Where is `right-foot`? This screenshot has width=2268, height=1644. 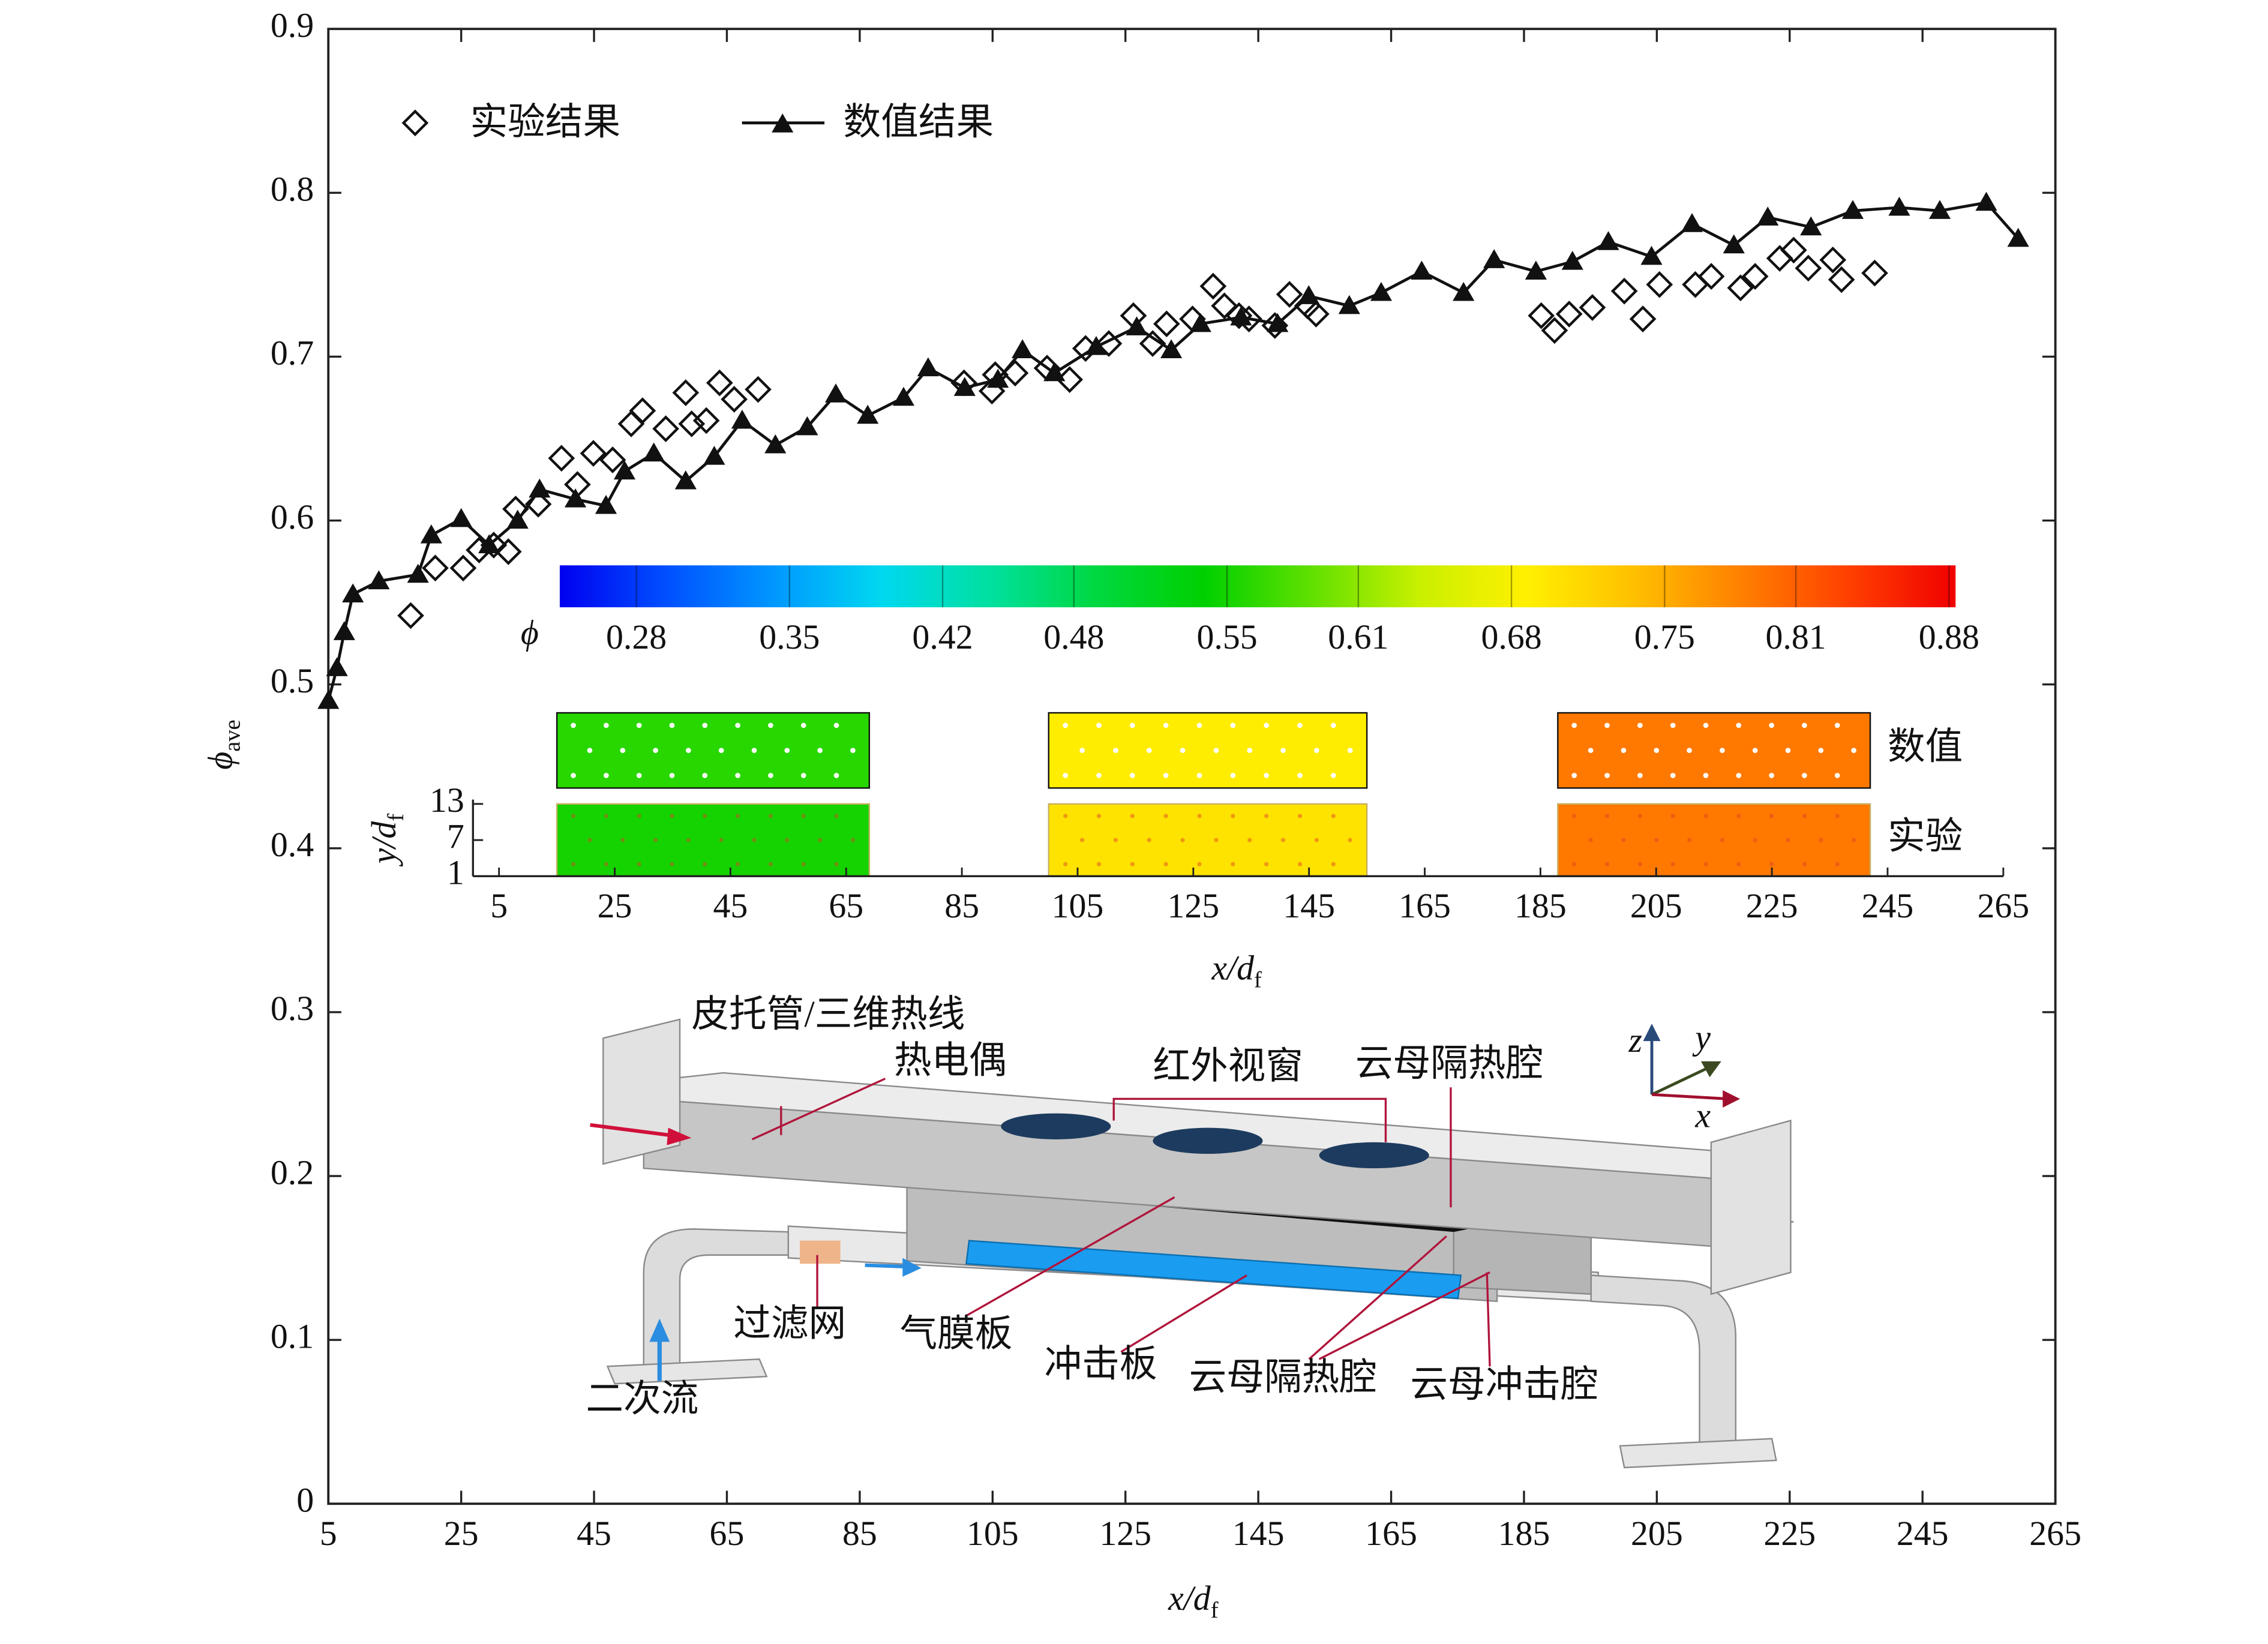 right-foot is located at coordinates (1698, 1453).